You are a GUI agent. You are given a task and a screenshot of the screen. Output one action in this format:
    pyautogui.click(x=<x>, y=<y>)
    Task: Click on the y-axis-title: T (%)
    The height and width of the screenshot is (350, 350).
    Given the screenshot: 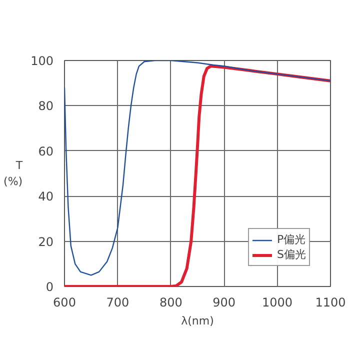 What is the action you would take?
    pyautogui.click(x=13, y=173)
    